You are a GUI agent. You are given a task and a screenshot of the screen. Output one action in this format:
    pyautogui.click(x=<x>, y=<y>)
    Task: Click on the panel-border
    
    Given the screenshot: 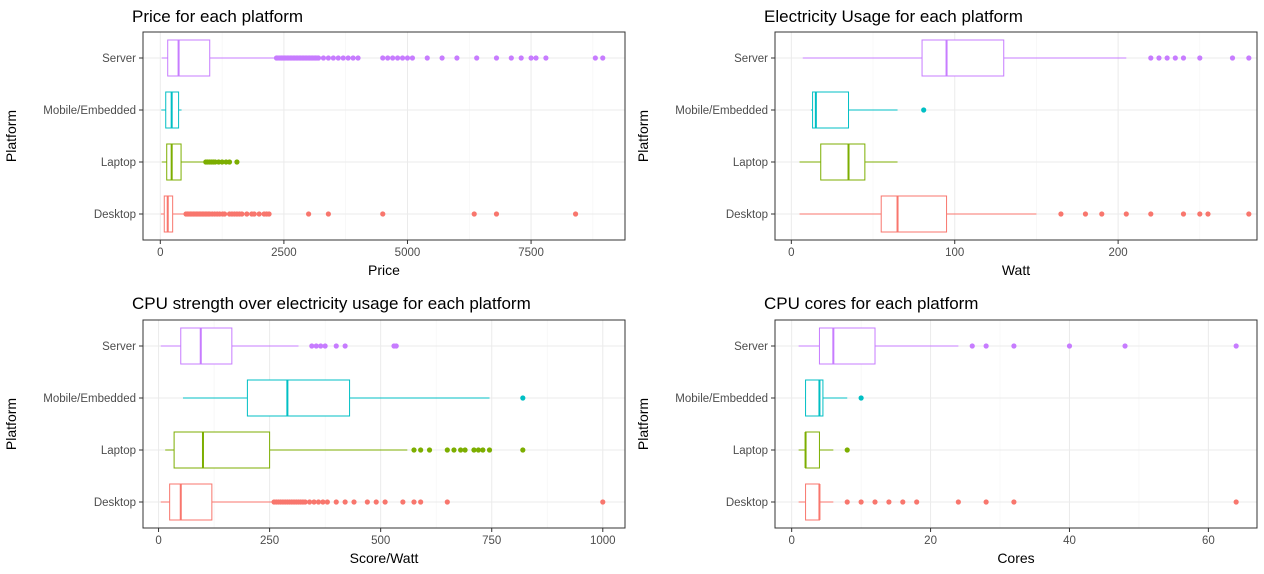 What is the action you would take?
    pyautogui.click(x=384, y=136)
    